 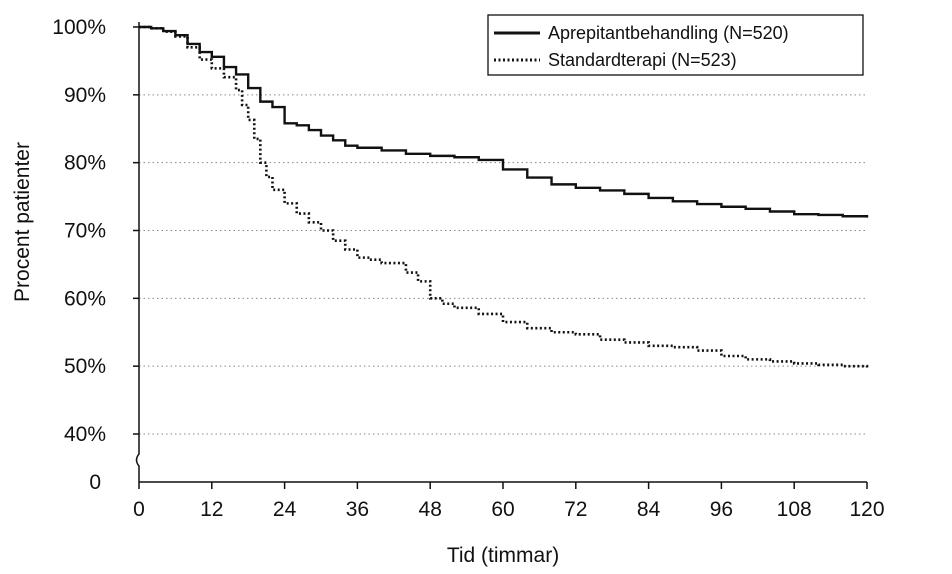 What do you see at coordinates (85, 434) in the screenshot?
I see `y-tick-label: 40%` at bounding box center [85, 434].